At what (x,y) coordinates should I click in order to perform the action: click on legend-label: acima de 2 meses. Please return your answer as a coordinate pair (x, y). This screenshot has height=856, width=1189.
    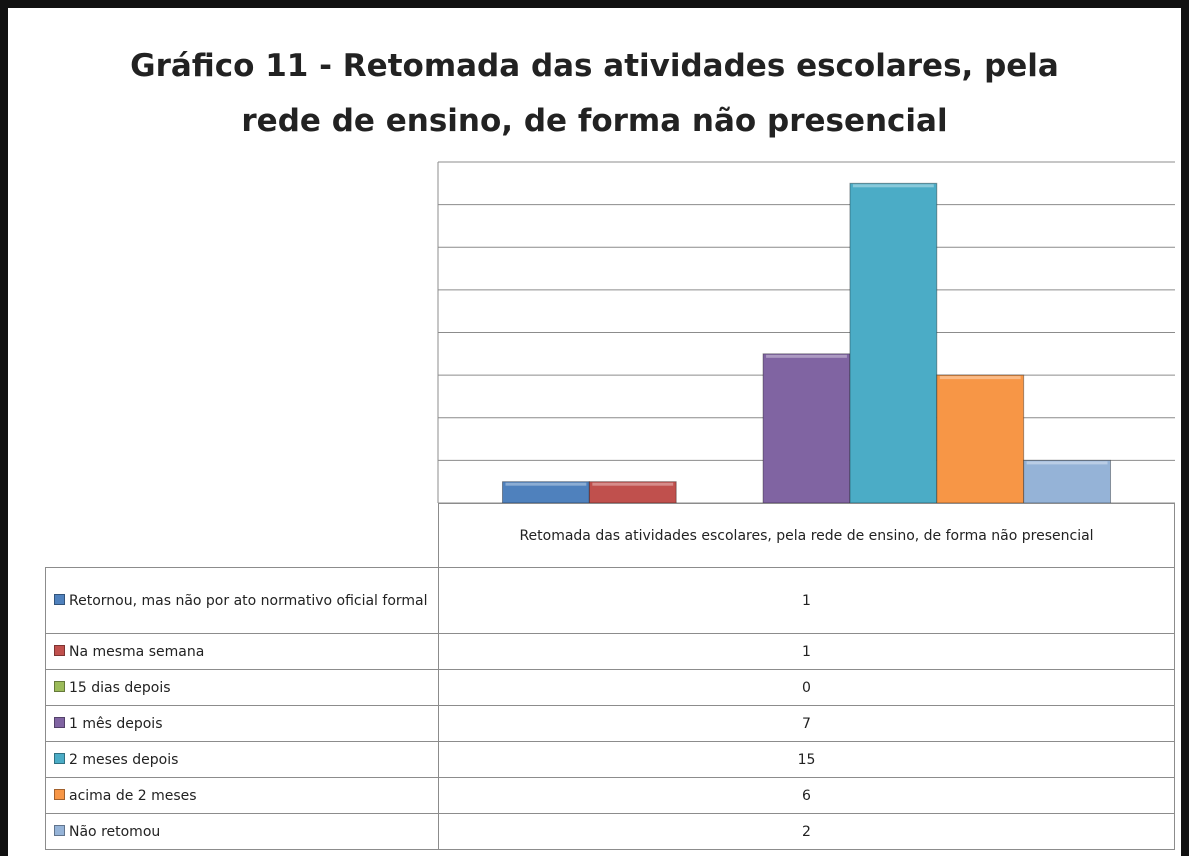
    Looking at the image, I should click on (125, 796).